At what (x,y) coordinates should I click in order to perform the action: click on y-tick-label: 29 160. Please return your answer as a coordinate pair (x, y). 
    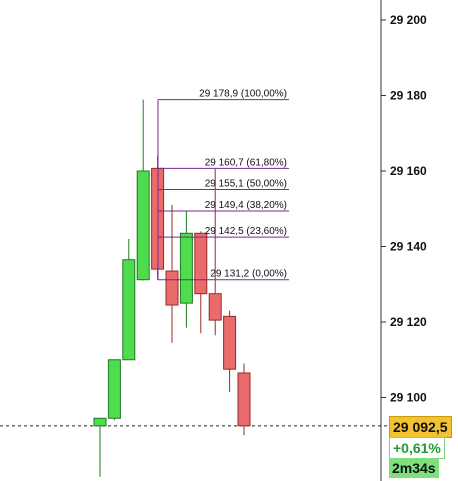
    Looking at the image, I should click on (408, 171).